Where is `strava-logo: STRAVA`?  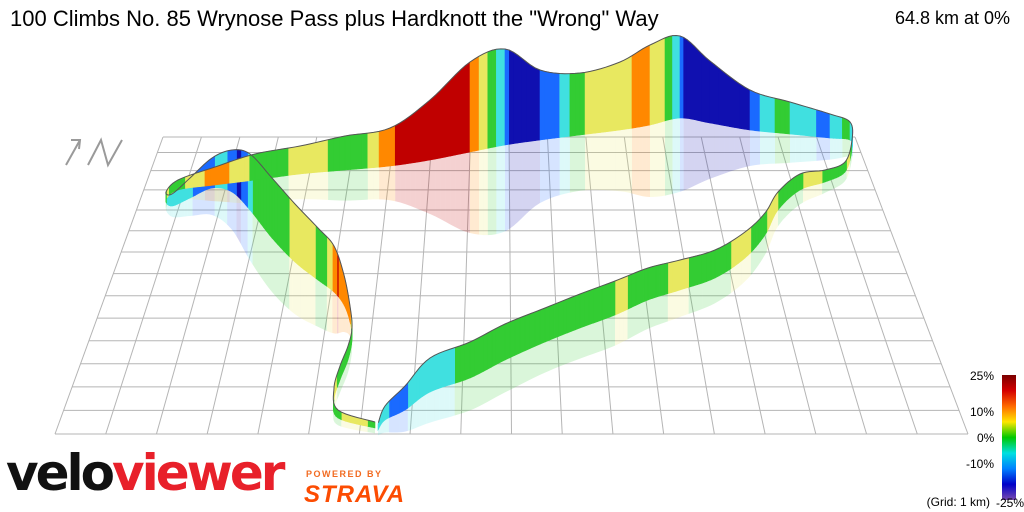 strava-logo: STRAVA is located at coordinates (355, 494).